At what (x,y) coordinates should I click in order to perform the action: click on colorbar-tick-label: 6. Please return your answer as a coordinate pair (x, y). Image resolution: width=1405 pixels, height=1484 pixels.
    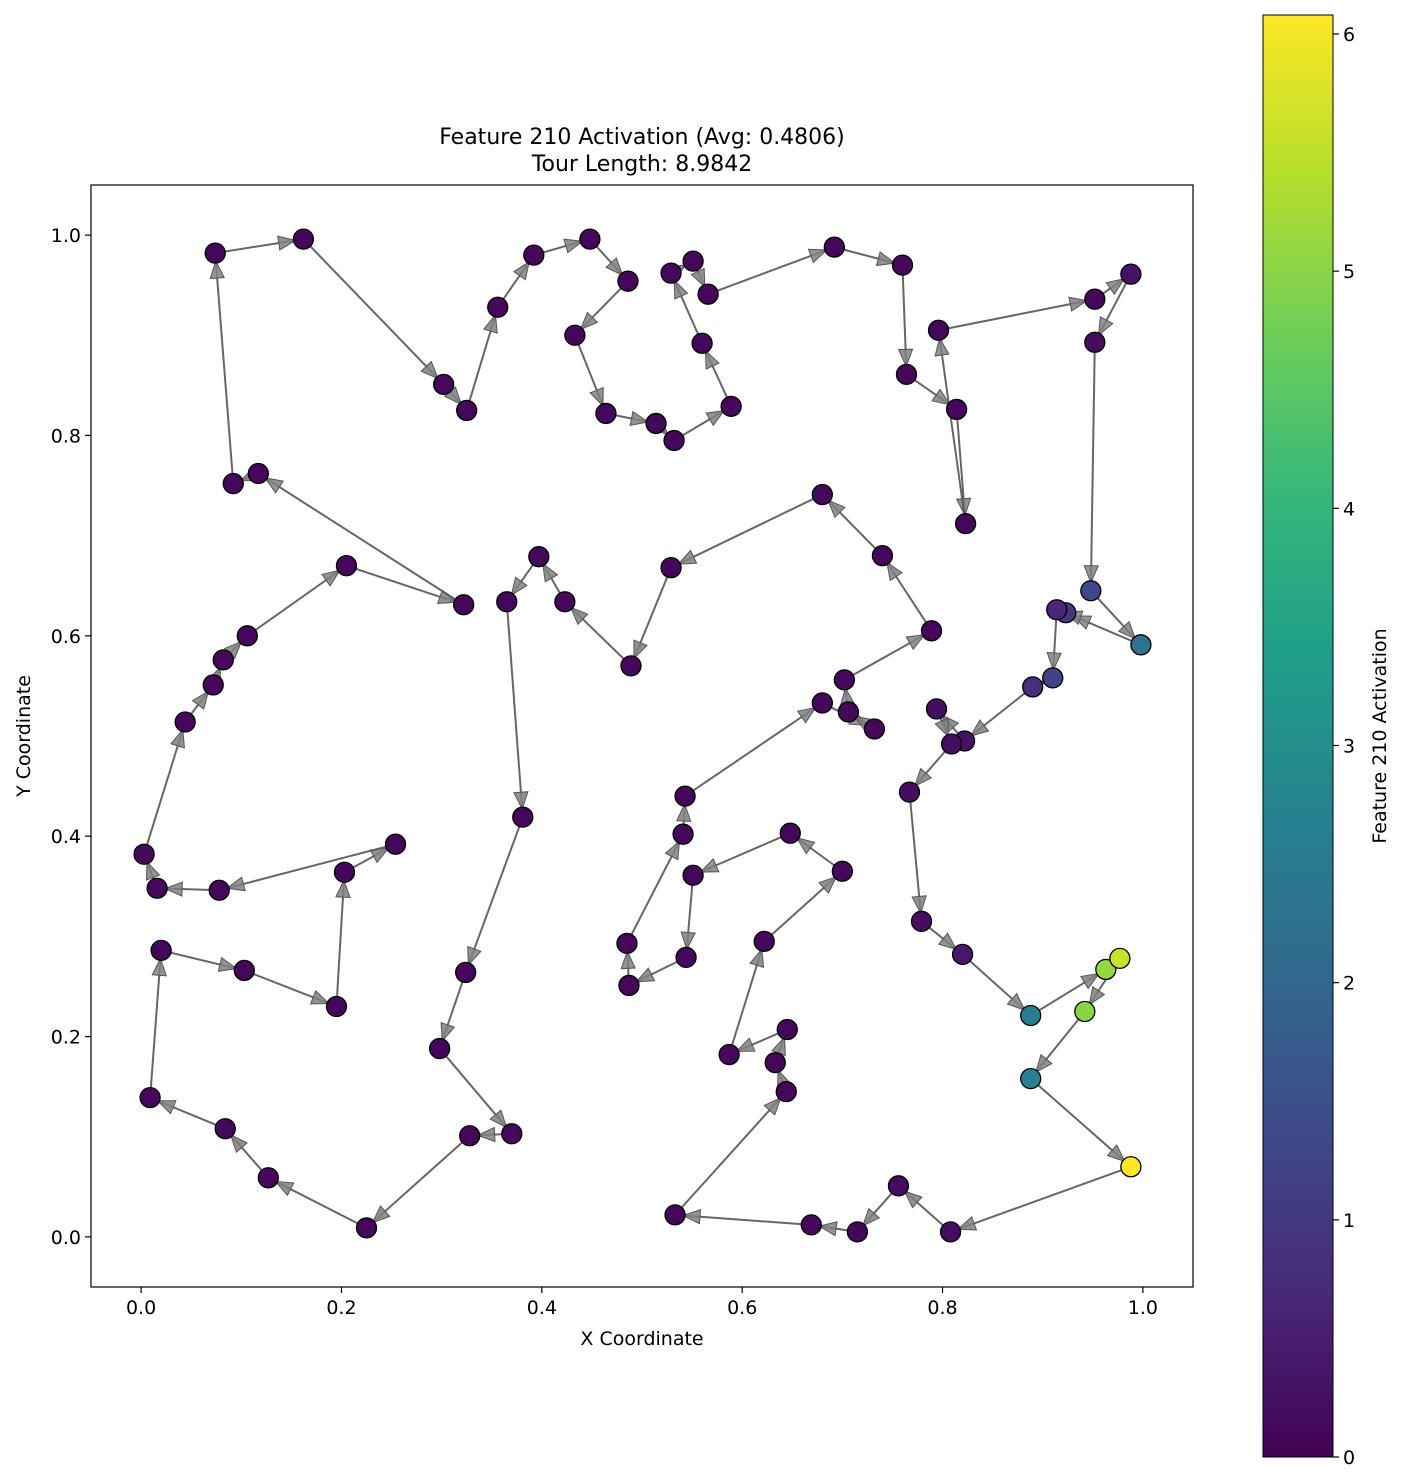
    Looking at the image, I should click on (1349, 35).